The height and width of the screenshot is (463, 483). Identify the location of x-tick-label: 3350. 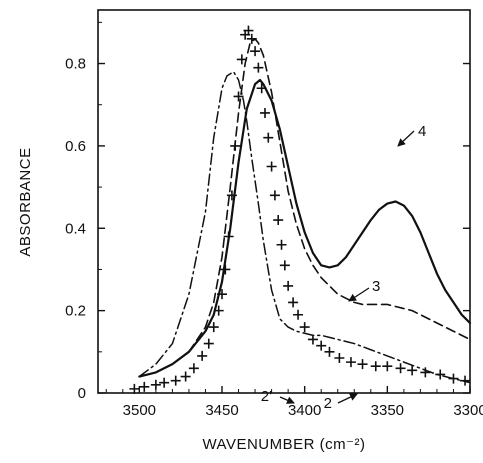
(387, 410).